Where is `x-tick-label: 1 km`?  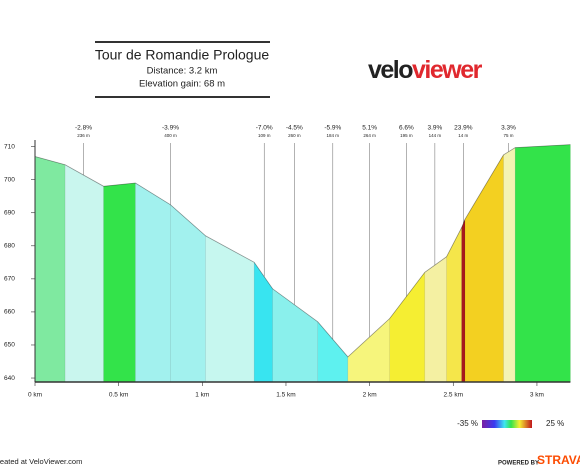
x-tick-label: 1 km is located at coordinates (202, 395).